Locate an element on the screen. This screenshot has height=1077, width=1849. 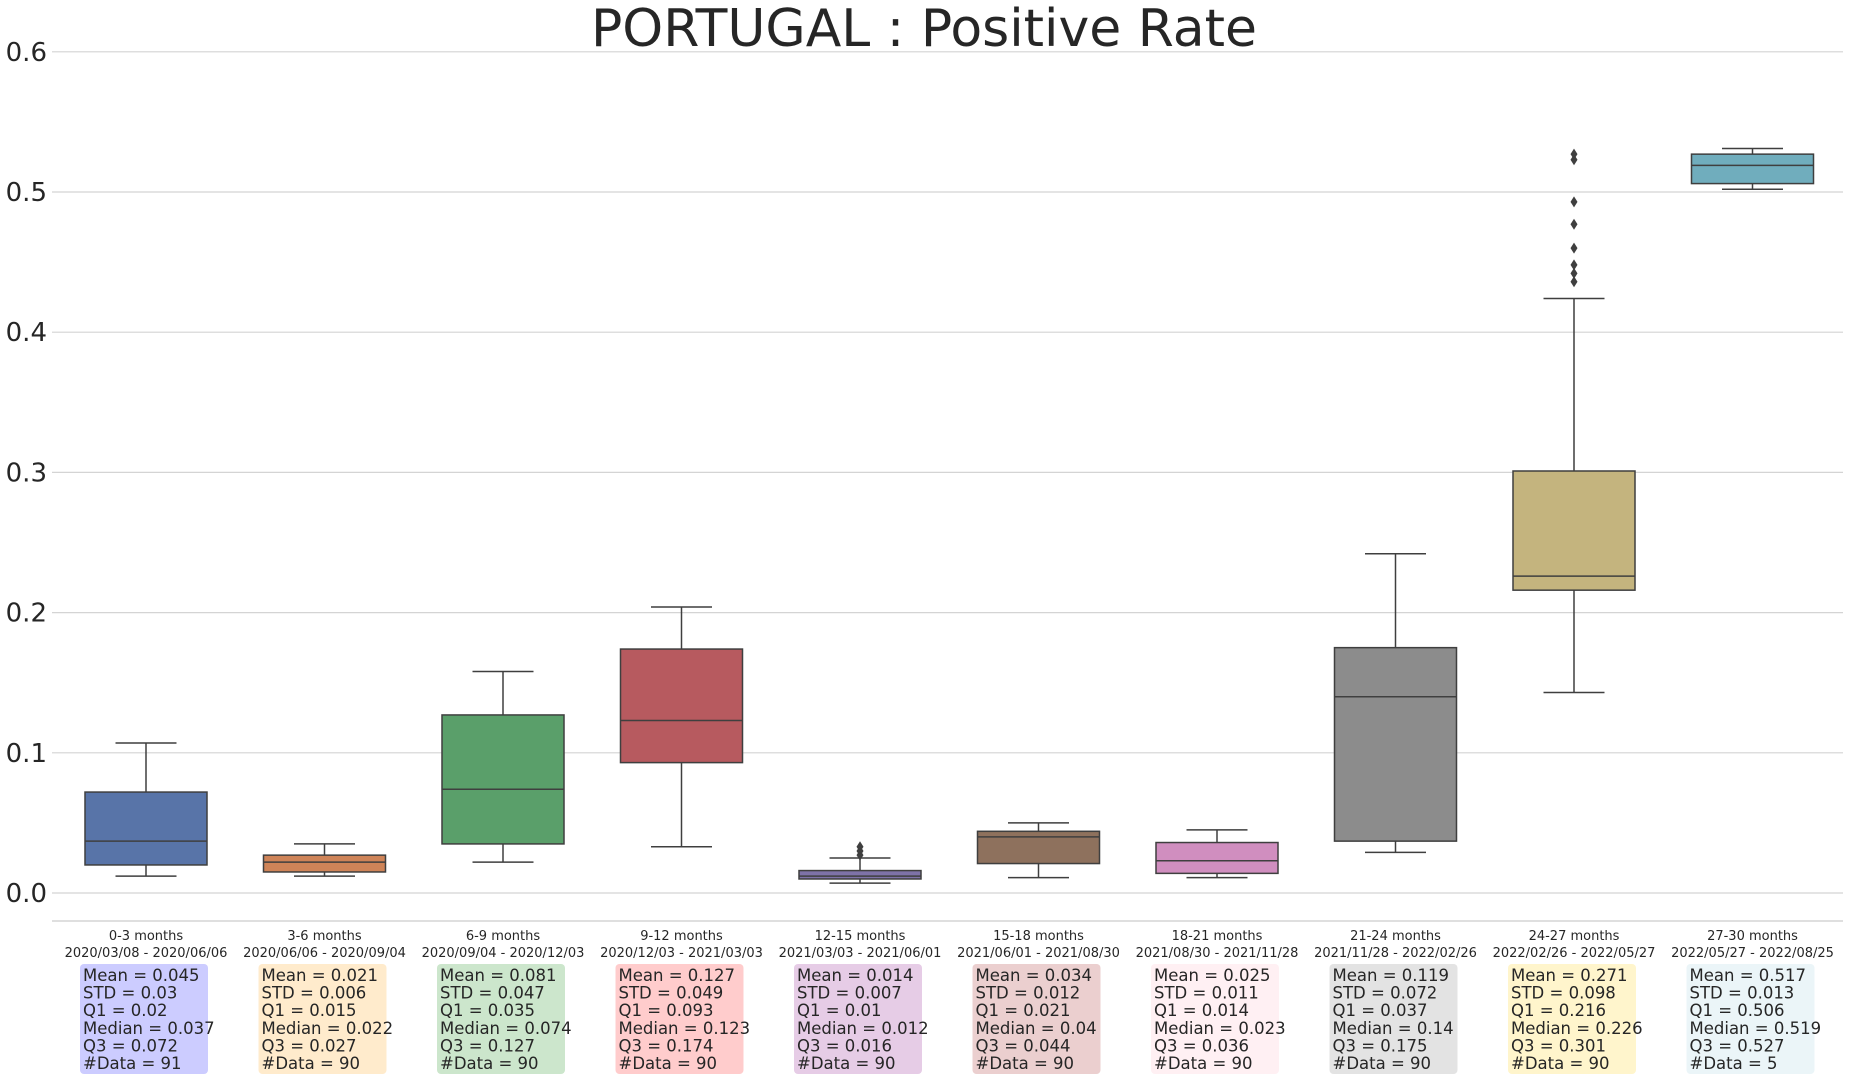
x-tick-period: 9-12 months is located at coordinates (681, 936).